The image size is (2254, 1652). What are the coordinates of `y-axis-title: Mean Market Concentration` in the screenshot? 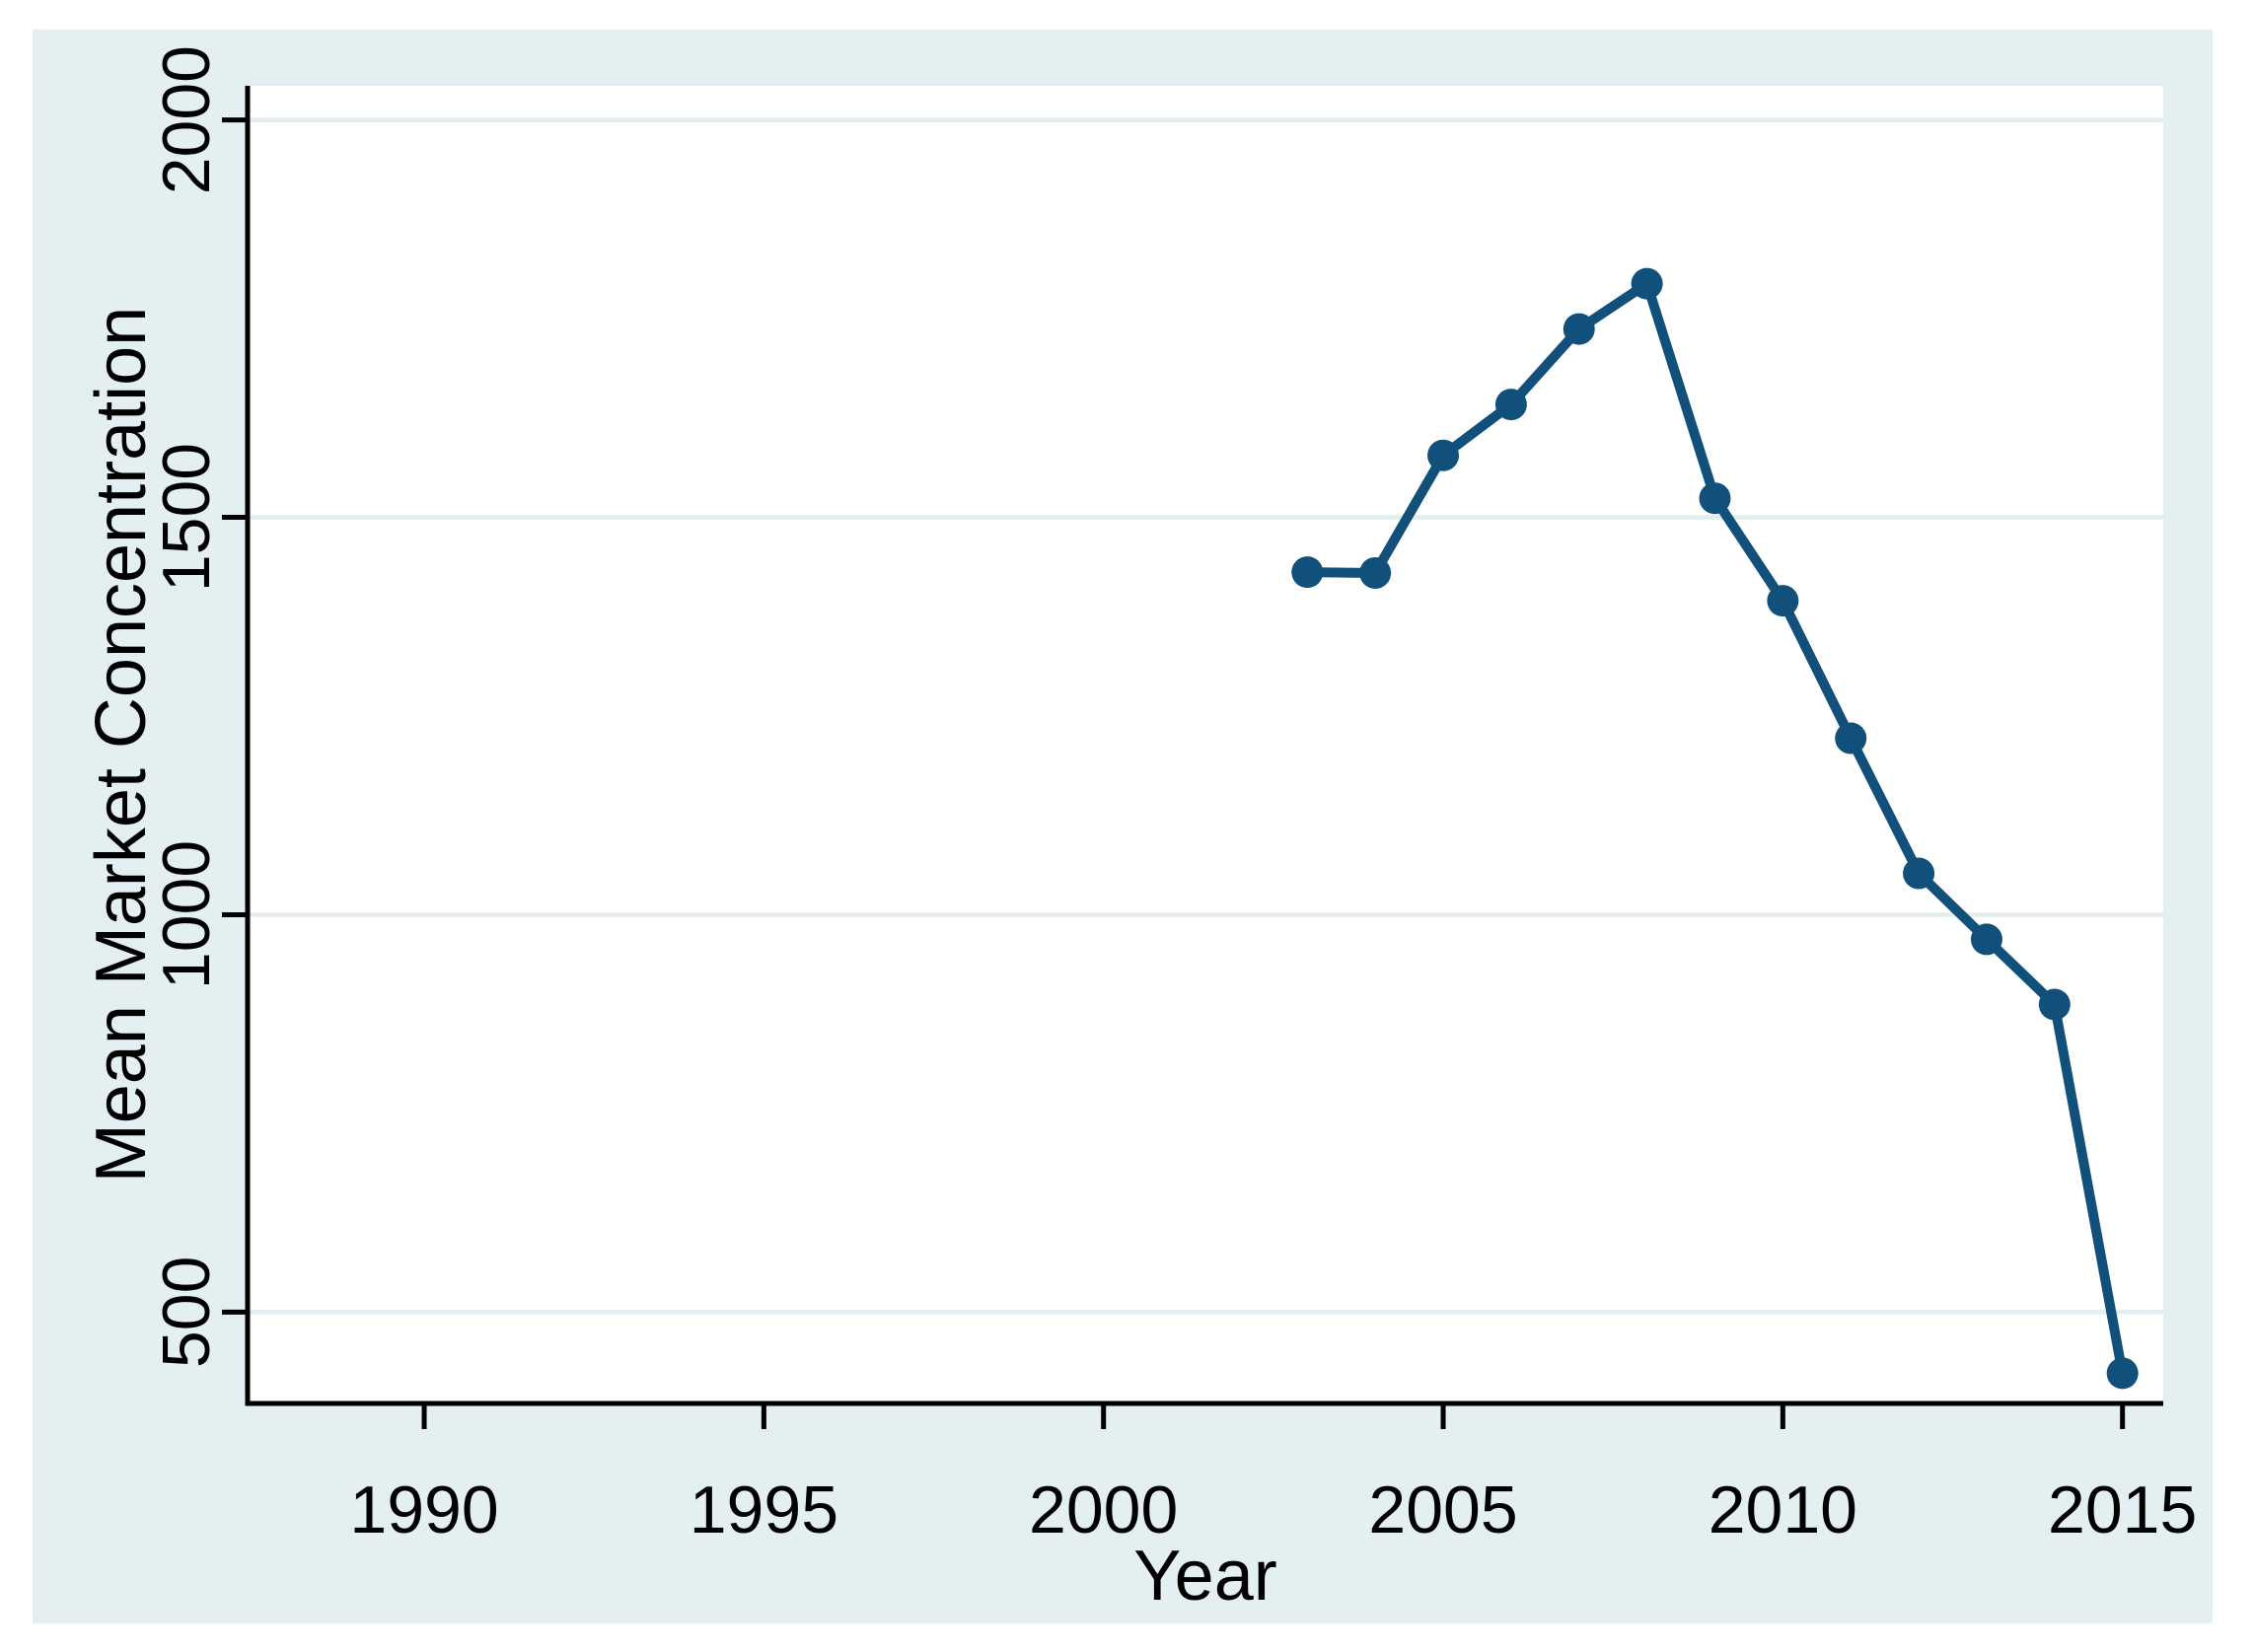 It's located at (122, 745).